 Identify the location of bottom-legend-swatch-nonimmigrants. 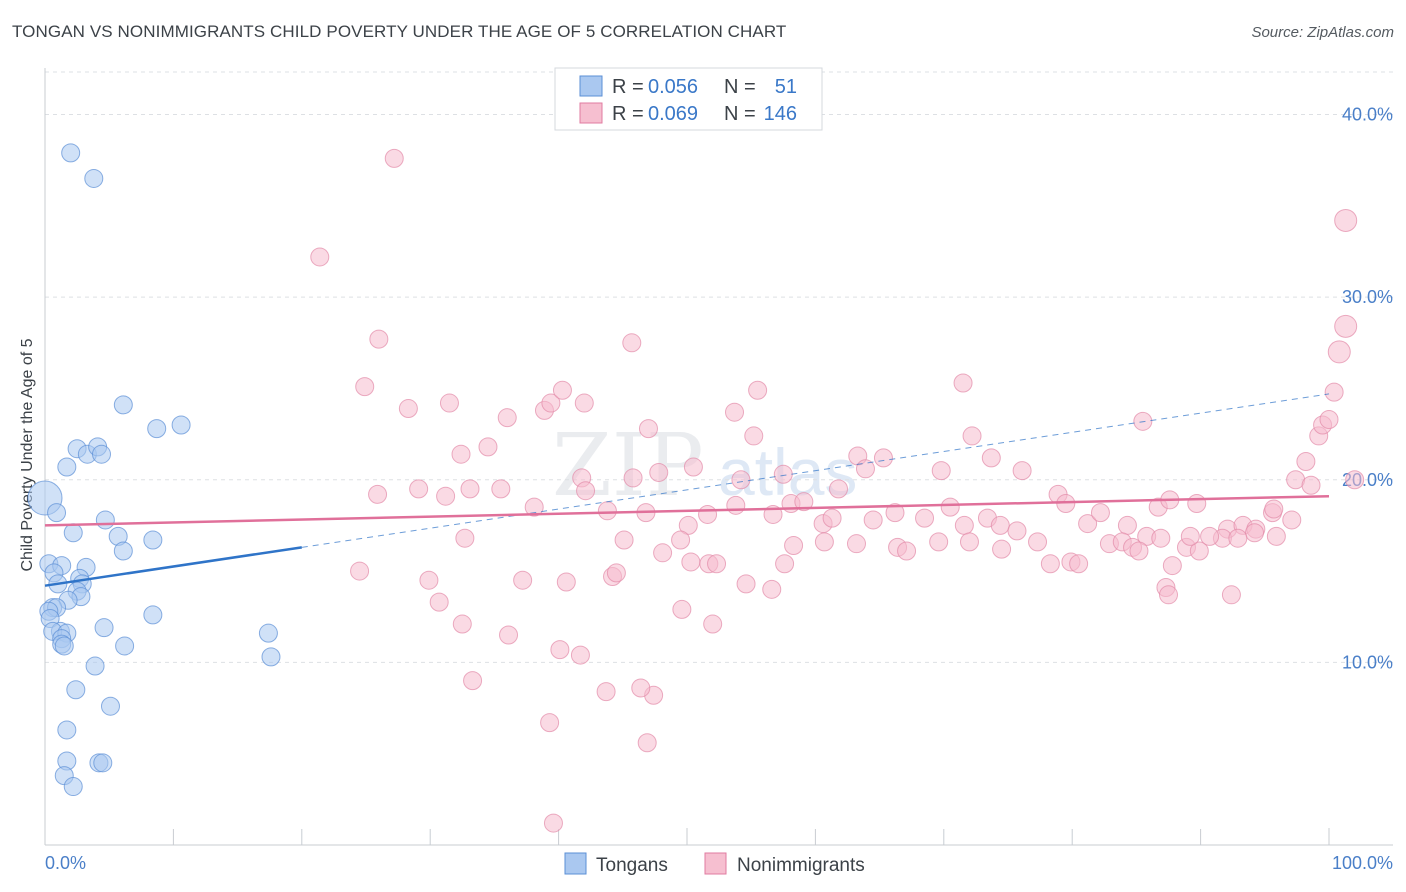
(715, 863).